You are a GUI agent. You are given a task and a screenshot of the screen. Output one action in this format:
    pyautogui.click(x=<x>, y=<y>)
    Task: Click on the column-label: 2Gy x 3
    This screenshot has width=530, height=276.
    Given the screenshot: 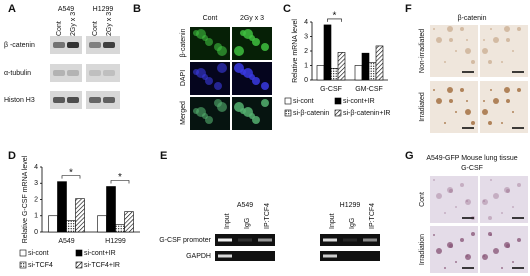 What is the action you would take?
    pyautogui.click(x=252, y=18)
    